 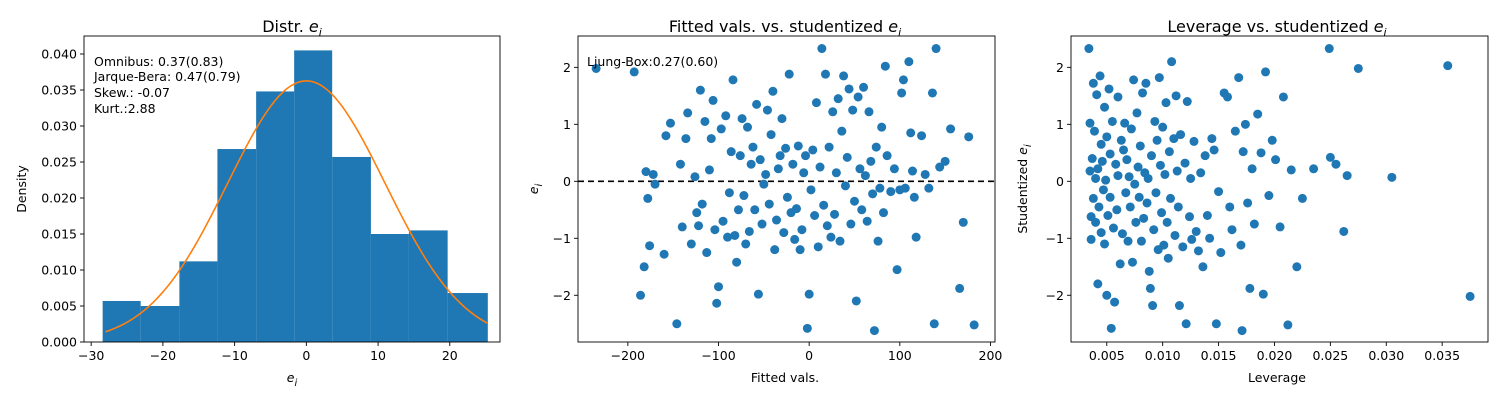 I want to click on omnibus-stat: Omnibus: 0.37(0.83), so click(x=158, y=61).